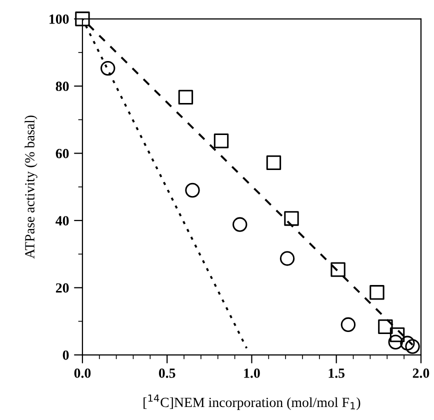 This screenshot has height=420, width=434. I want to click on y-tick-label: 40, so click(62, 221).